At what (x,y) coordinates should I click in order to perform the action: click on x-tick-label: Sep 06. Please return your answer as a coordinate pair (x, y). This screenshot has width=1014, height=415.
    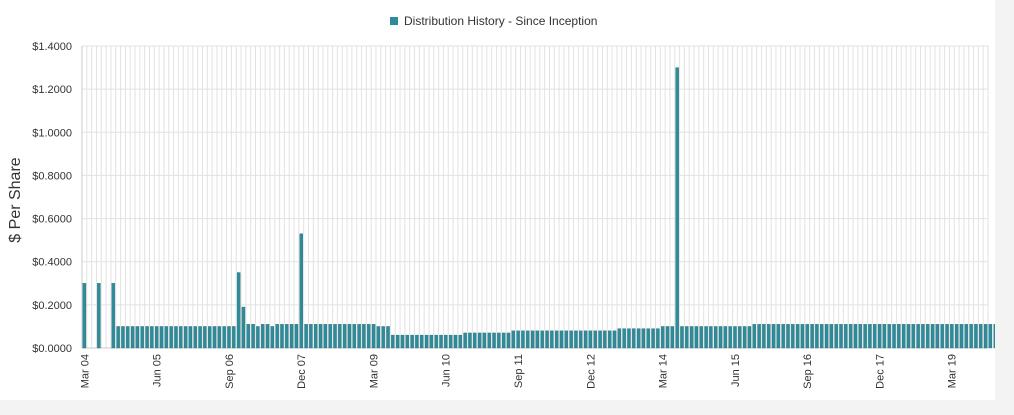
    Looking at the image, I should click on (230, 371).